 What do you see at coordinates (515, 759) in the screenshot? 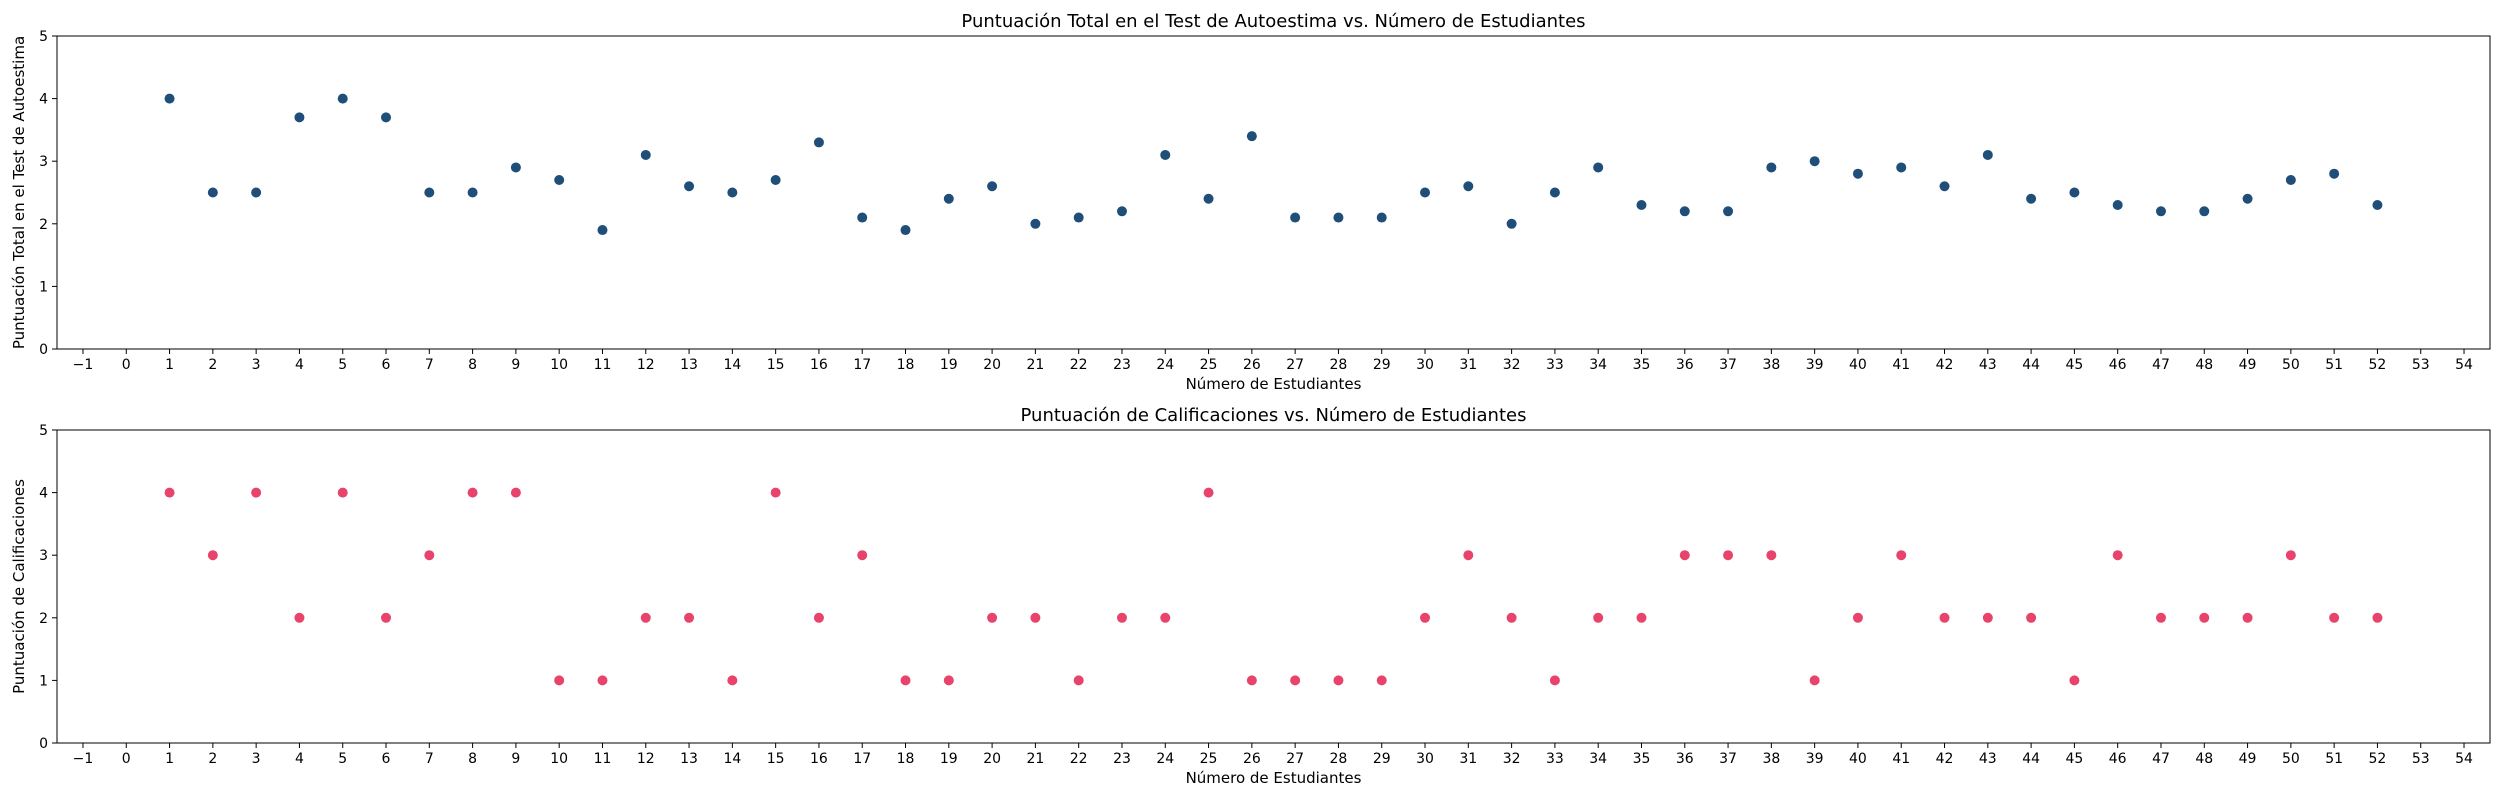
I see `x-tick-label: 9` at bounding box center [515, 759].